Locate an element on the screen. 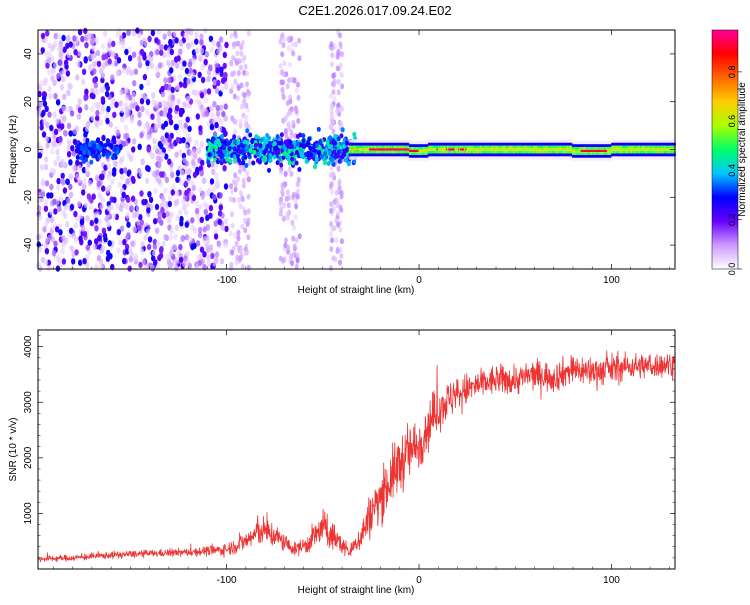 The height and width of the screenshot is (605, 750). snr-xtick-label: -100 is located at coordinates (227, 580).